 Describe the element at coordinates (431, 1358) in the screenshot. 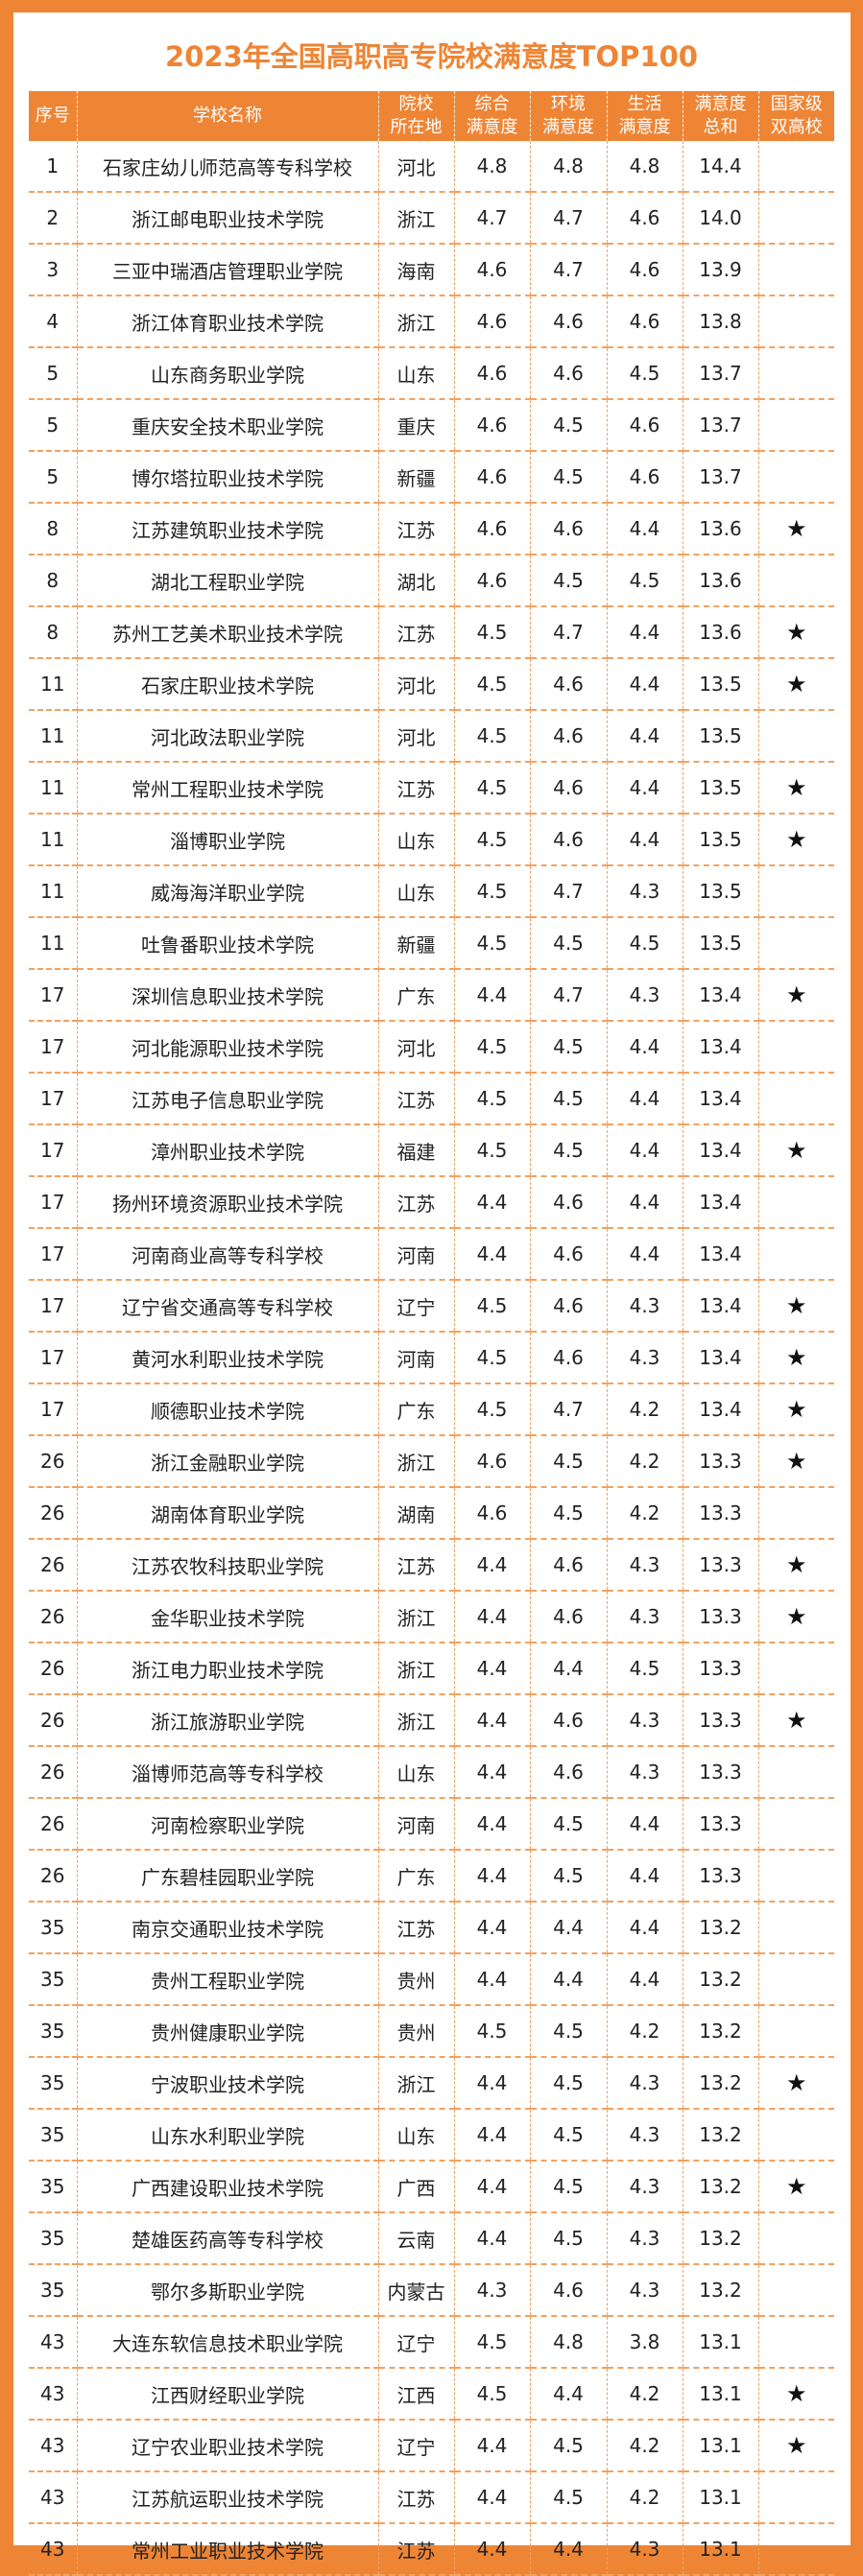

I see `table-row: 17 黄河水利职业技术学院 河南 4.5 4.6 4.3 13.4 ★` at that location.